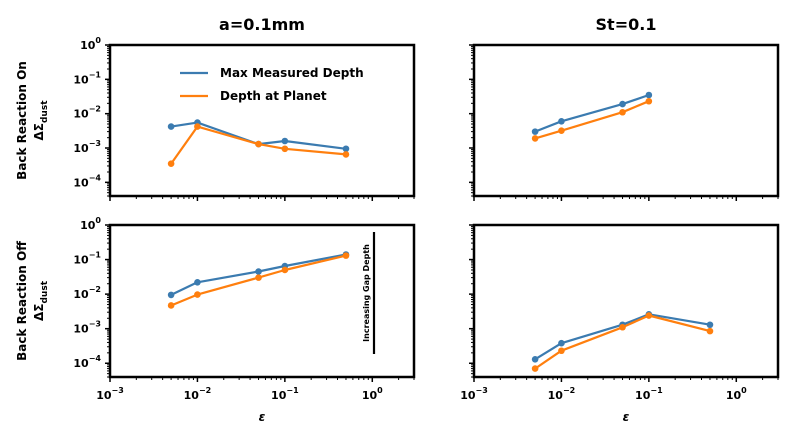  I want to click on row-label: Back Reaction On, so click(22, 120).